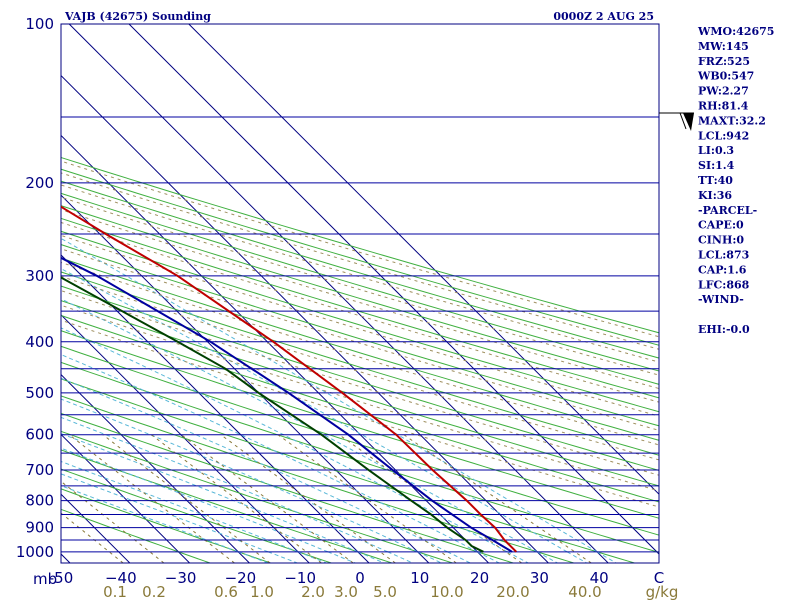 The height and width of the screenshot is (600, 800). What do you see at coordinates (603, 16) in the screenshot?
I see `chart-timestamp: 0000Z 2 AUG 25` at bounding box center [603, 16].